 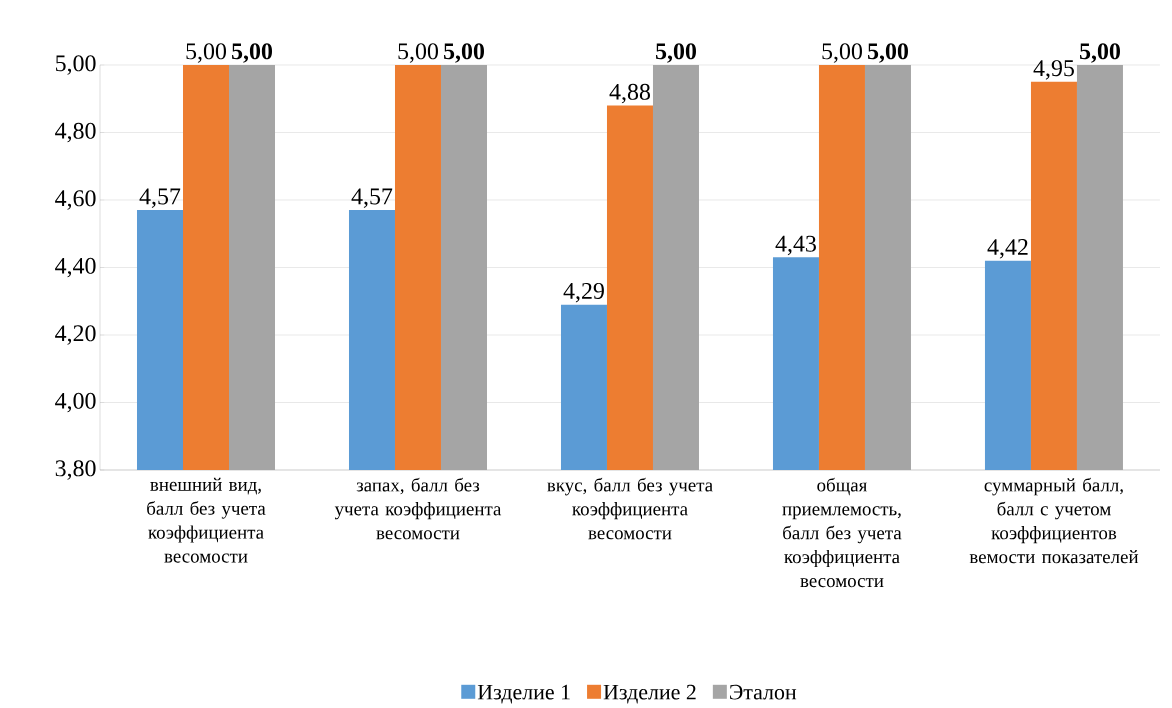 What do you see at coordinates (418, 508) in the screenshot?
I see `x-tick-label: запах, балл без учета коэффициента весомости` at bounding box center [418, 508].